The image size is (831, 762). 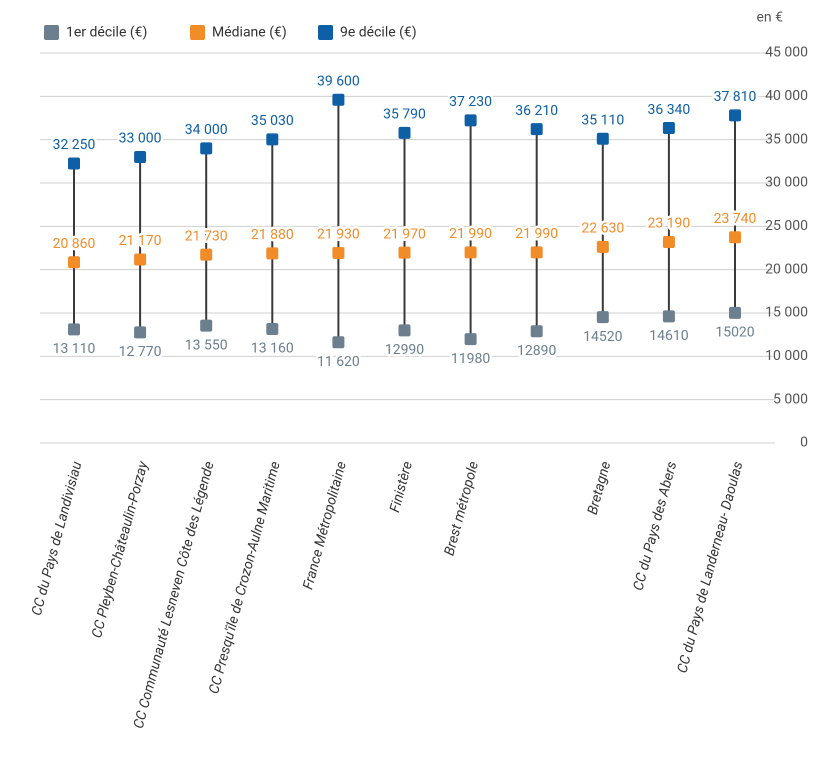 I want to click on y-tick-label: 30 000, so click(x=786, y=183).